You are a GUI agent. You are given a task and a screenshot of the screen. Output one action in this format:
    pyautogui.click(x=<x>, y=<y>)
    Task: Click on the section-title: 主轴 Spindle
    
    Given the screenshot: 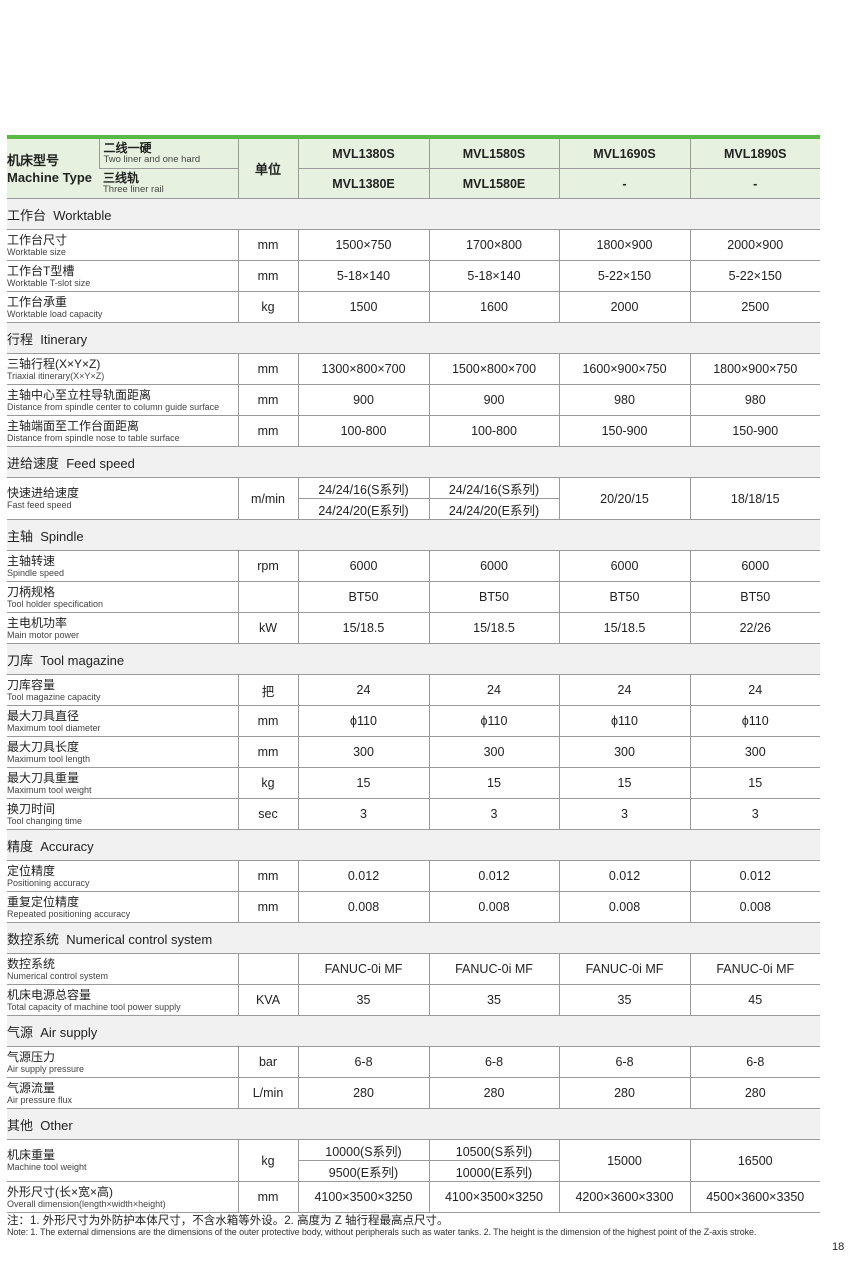 What is the action you would take?
    pyautogui.click(x=413, y=535)
    